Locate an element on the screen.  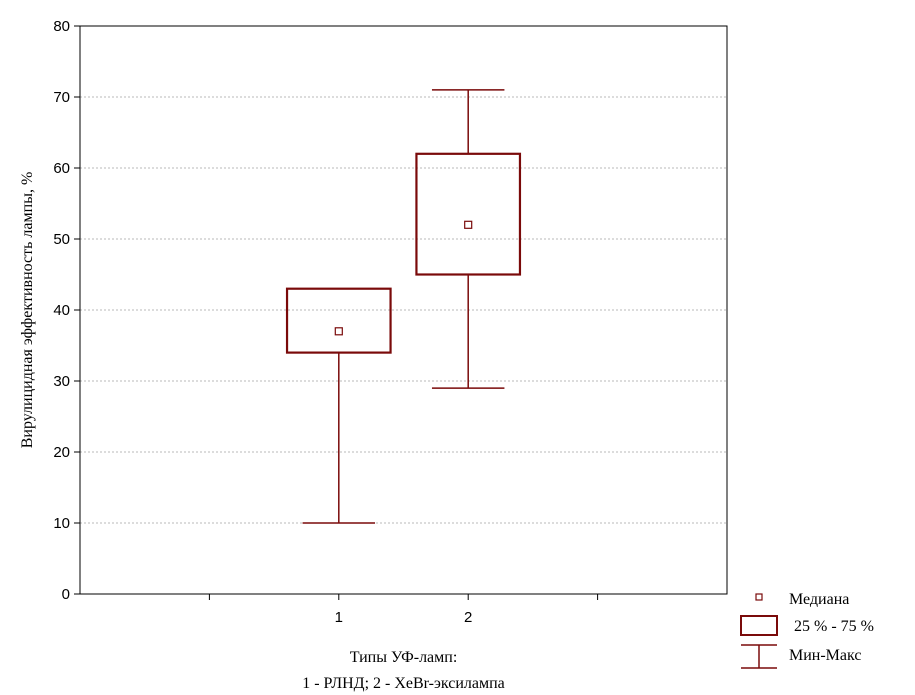
legend: Медиана 25 % - 75 % Мин-Макс is located at coordinates (807, 630).